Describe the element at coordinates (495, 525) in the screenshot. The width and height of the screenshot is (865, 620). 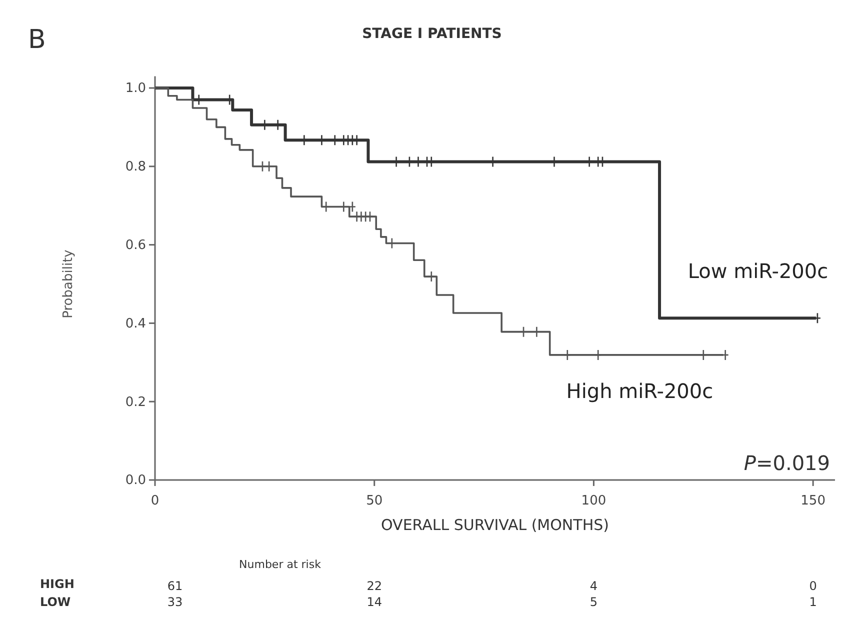
I see `x-axis-title: OVERALL SURVIVAL (MONTHS)` at that location.